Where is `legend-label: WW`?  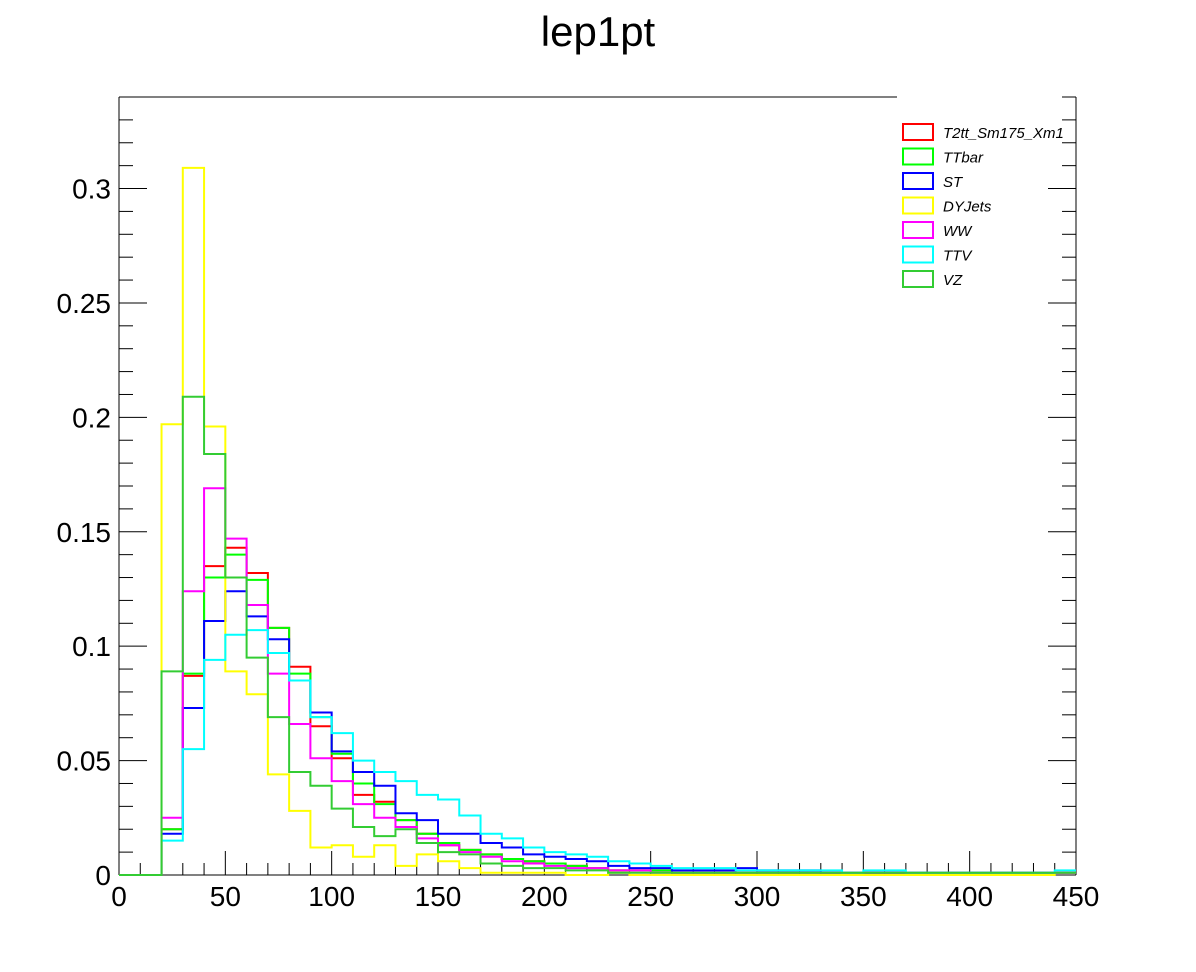 legend-label: WW is located at coordinates (958, 231).